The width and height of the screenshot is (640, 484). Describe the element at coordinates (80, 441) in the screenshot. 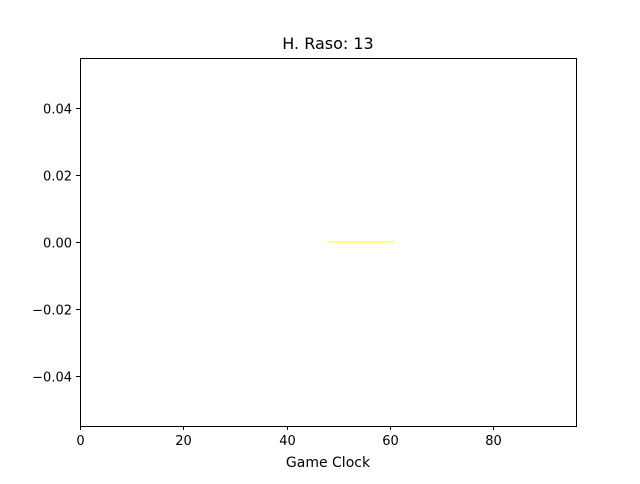

I see `x-tick-label: 0` at that location.